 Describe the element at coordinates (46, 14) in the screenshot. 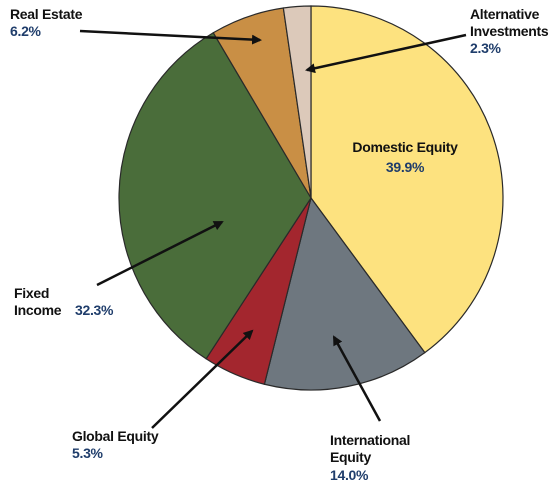

I see `category-label: Real Estate` at that location.